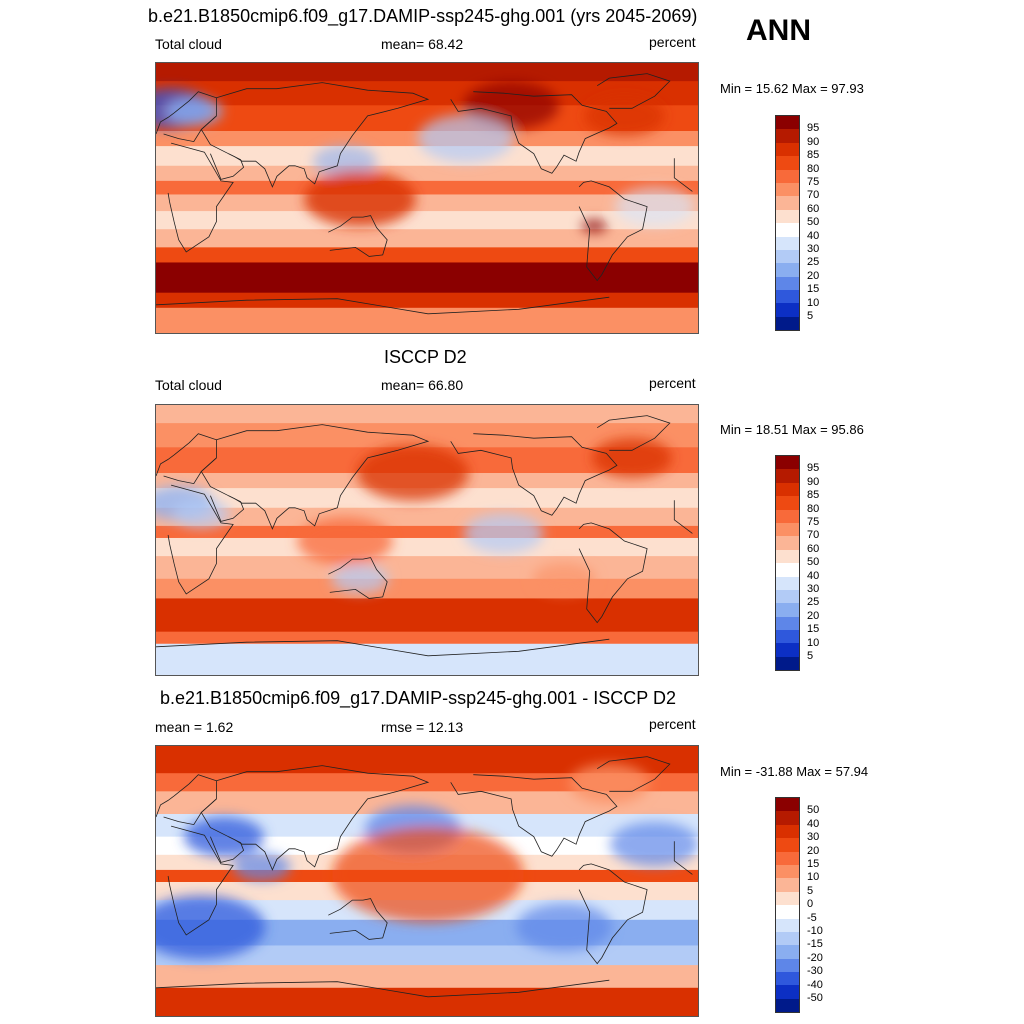 This screenshot has width=1024, height=1024. Describe the element at coordinates (422, 44) in the screenshot. I see `panel-1-mean-label: mean= 68.42` at that location.